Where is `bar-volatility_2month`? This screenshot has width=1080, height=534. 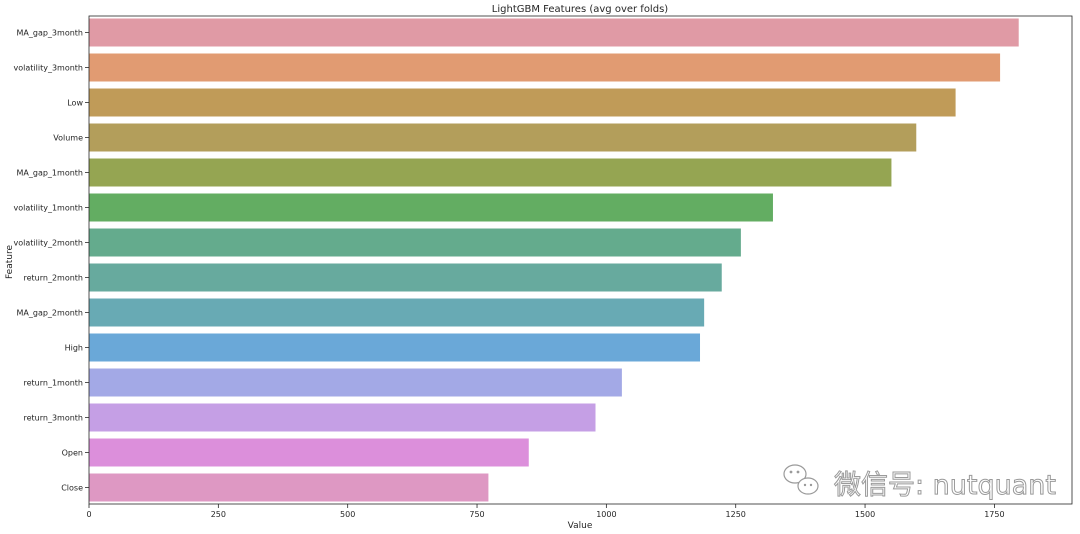
bar-volatility_2month is located at coordinates (415, 242).